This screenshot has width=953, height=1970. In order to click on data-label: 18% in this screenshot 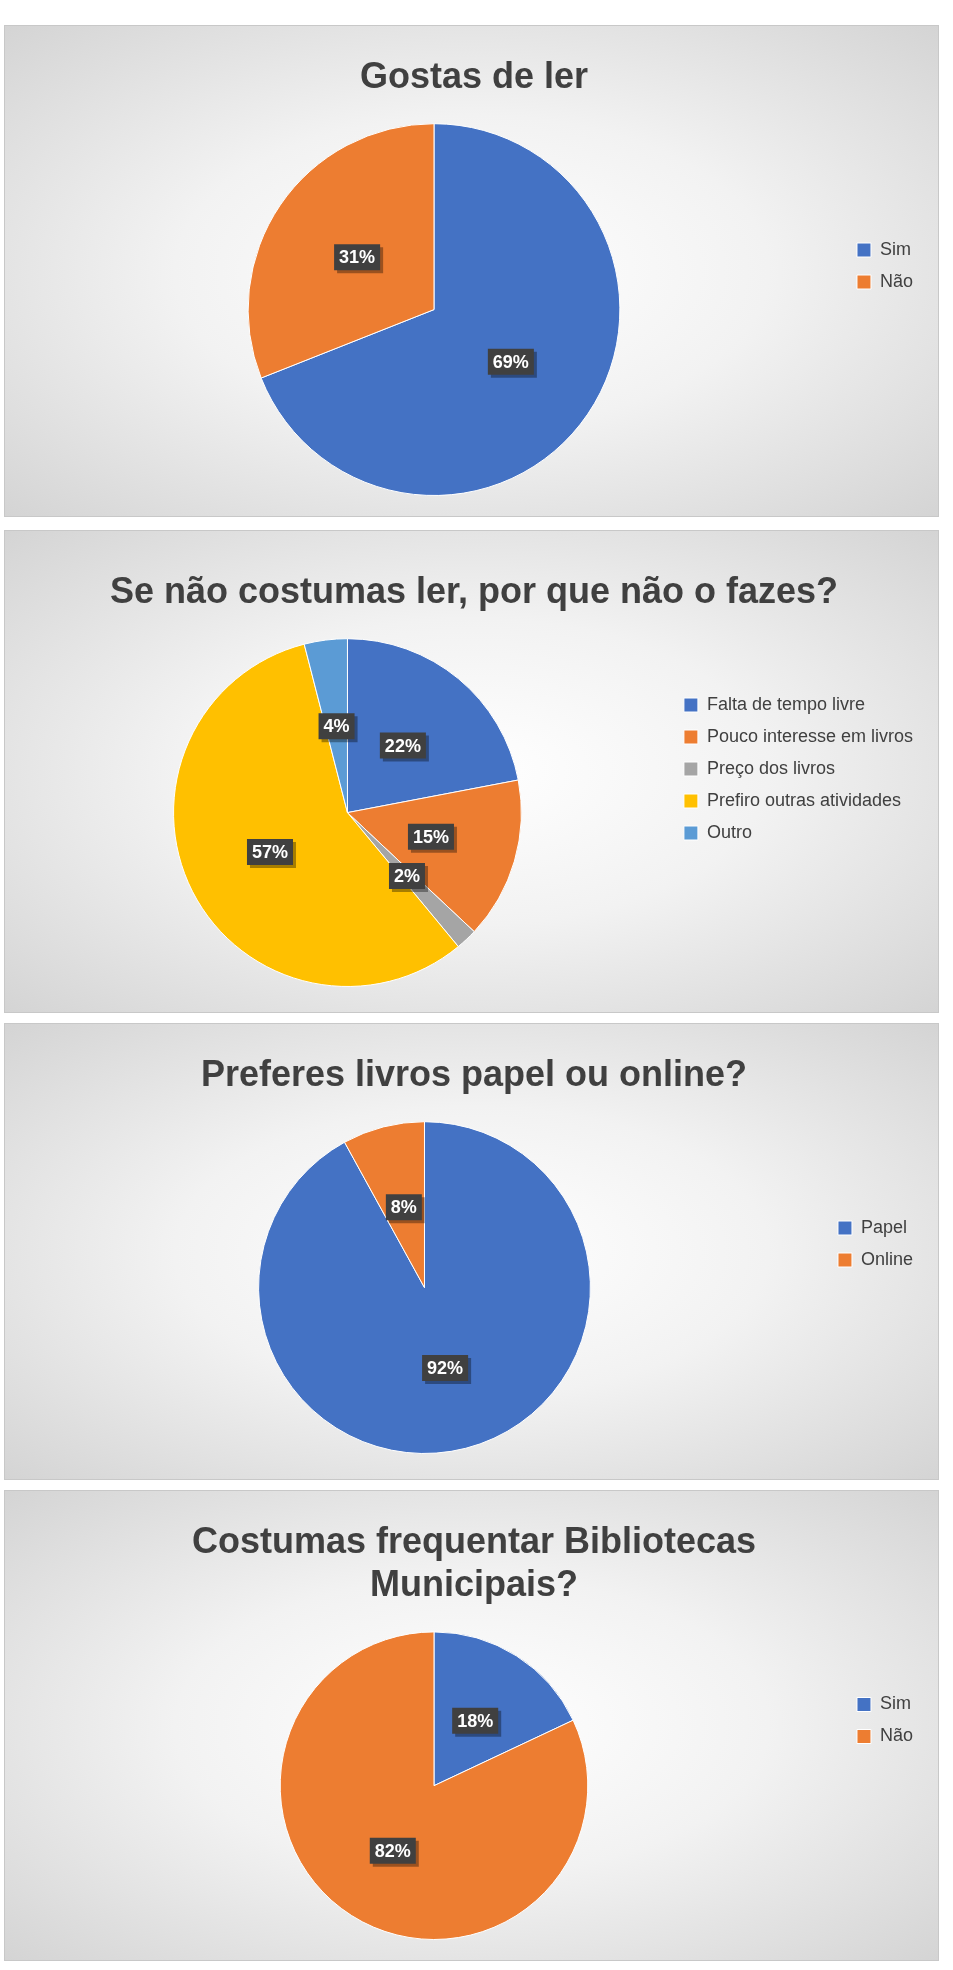, I will do `click(475, 1720)`.